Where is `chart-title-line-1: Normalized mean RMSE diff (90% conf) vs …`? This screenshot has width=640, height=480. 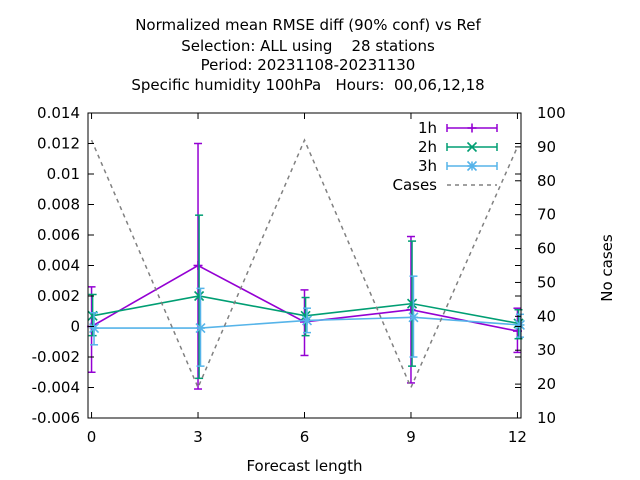 chart-title-line-1: Normalized mean RMSE diff (90% conf) vs … is located at coordinates (308, 25).